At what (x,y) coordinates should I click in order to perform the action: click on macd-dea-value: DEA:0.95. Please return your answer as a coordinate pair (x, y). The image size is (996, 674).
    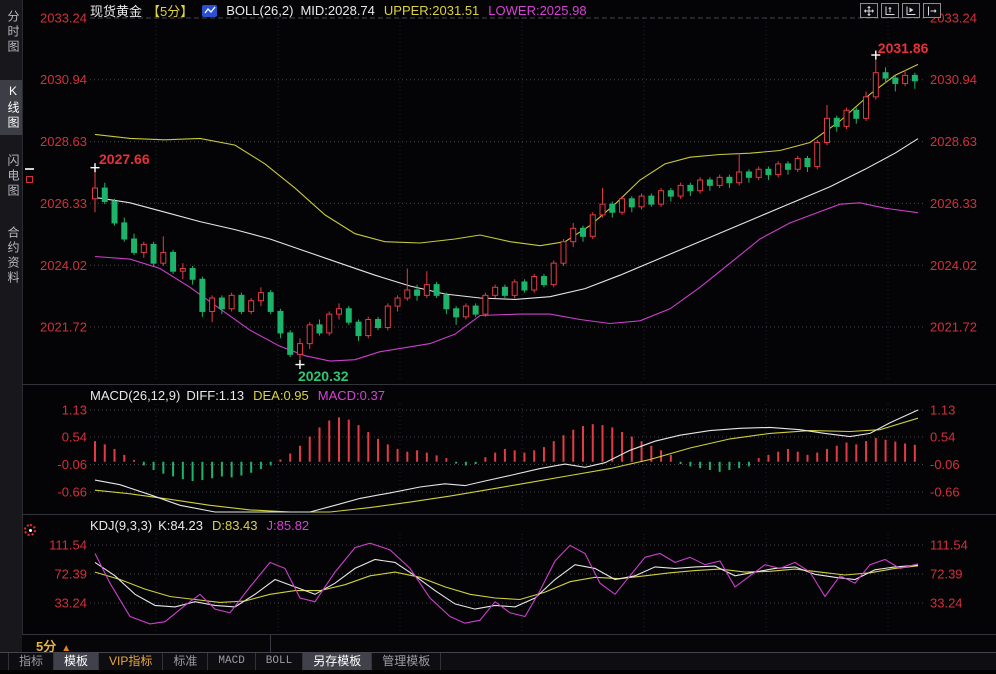
    Looking at the image, I should click on (281, 395).